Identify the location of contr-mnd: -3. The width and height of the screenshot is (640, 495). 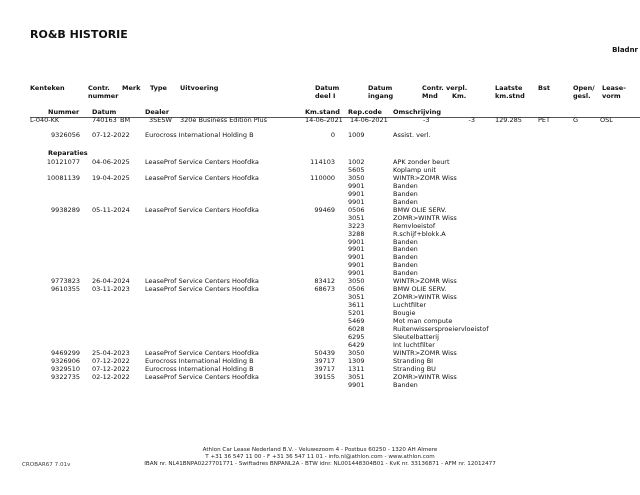
(426, 120).